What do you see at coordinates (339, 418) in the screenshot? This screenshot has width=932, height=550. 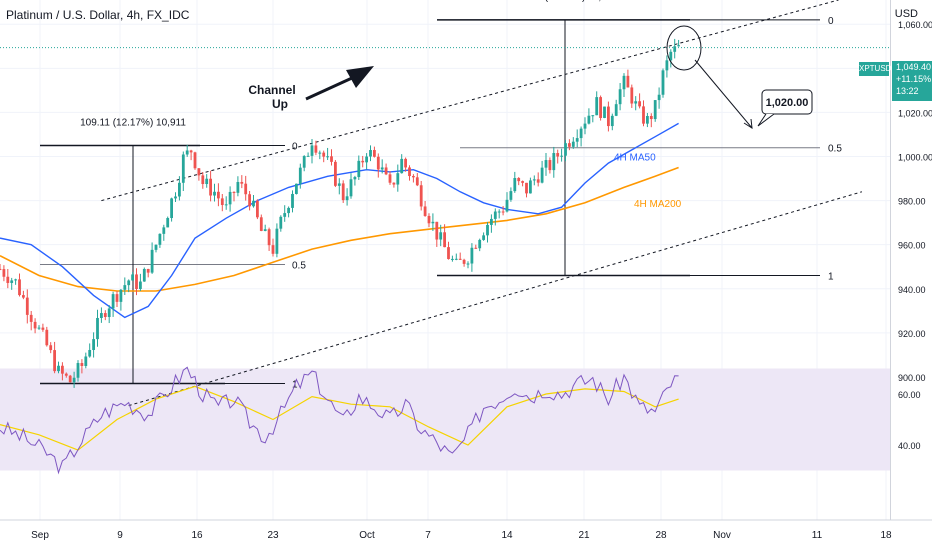 I see `rsi-ma-line` at bounding box center [339, 418].